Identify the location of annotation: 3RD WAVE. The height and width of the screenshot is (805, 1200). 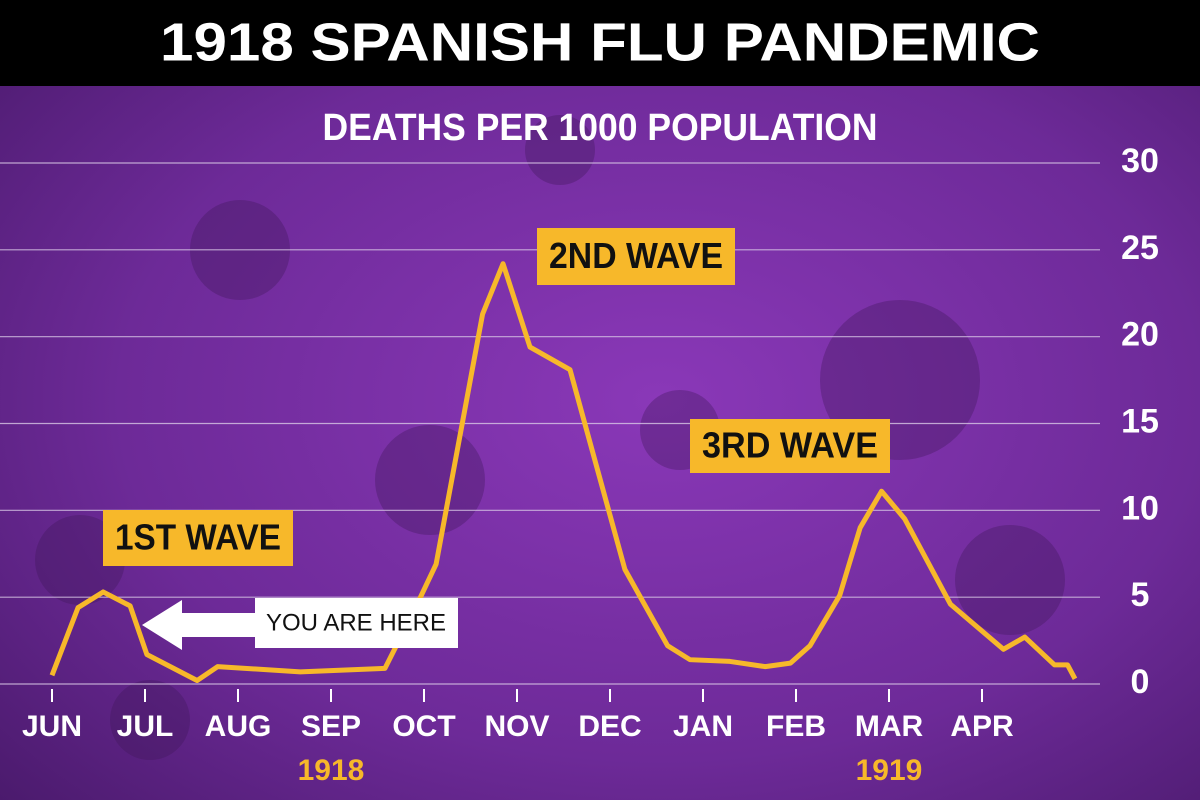
(790, 445).